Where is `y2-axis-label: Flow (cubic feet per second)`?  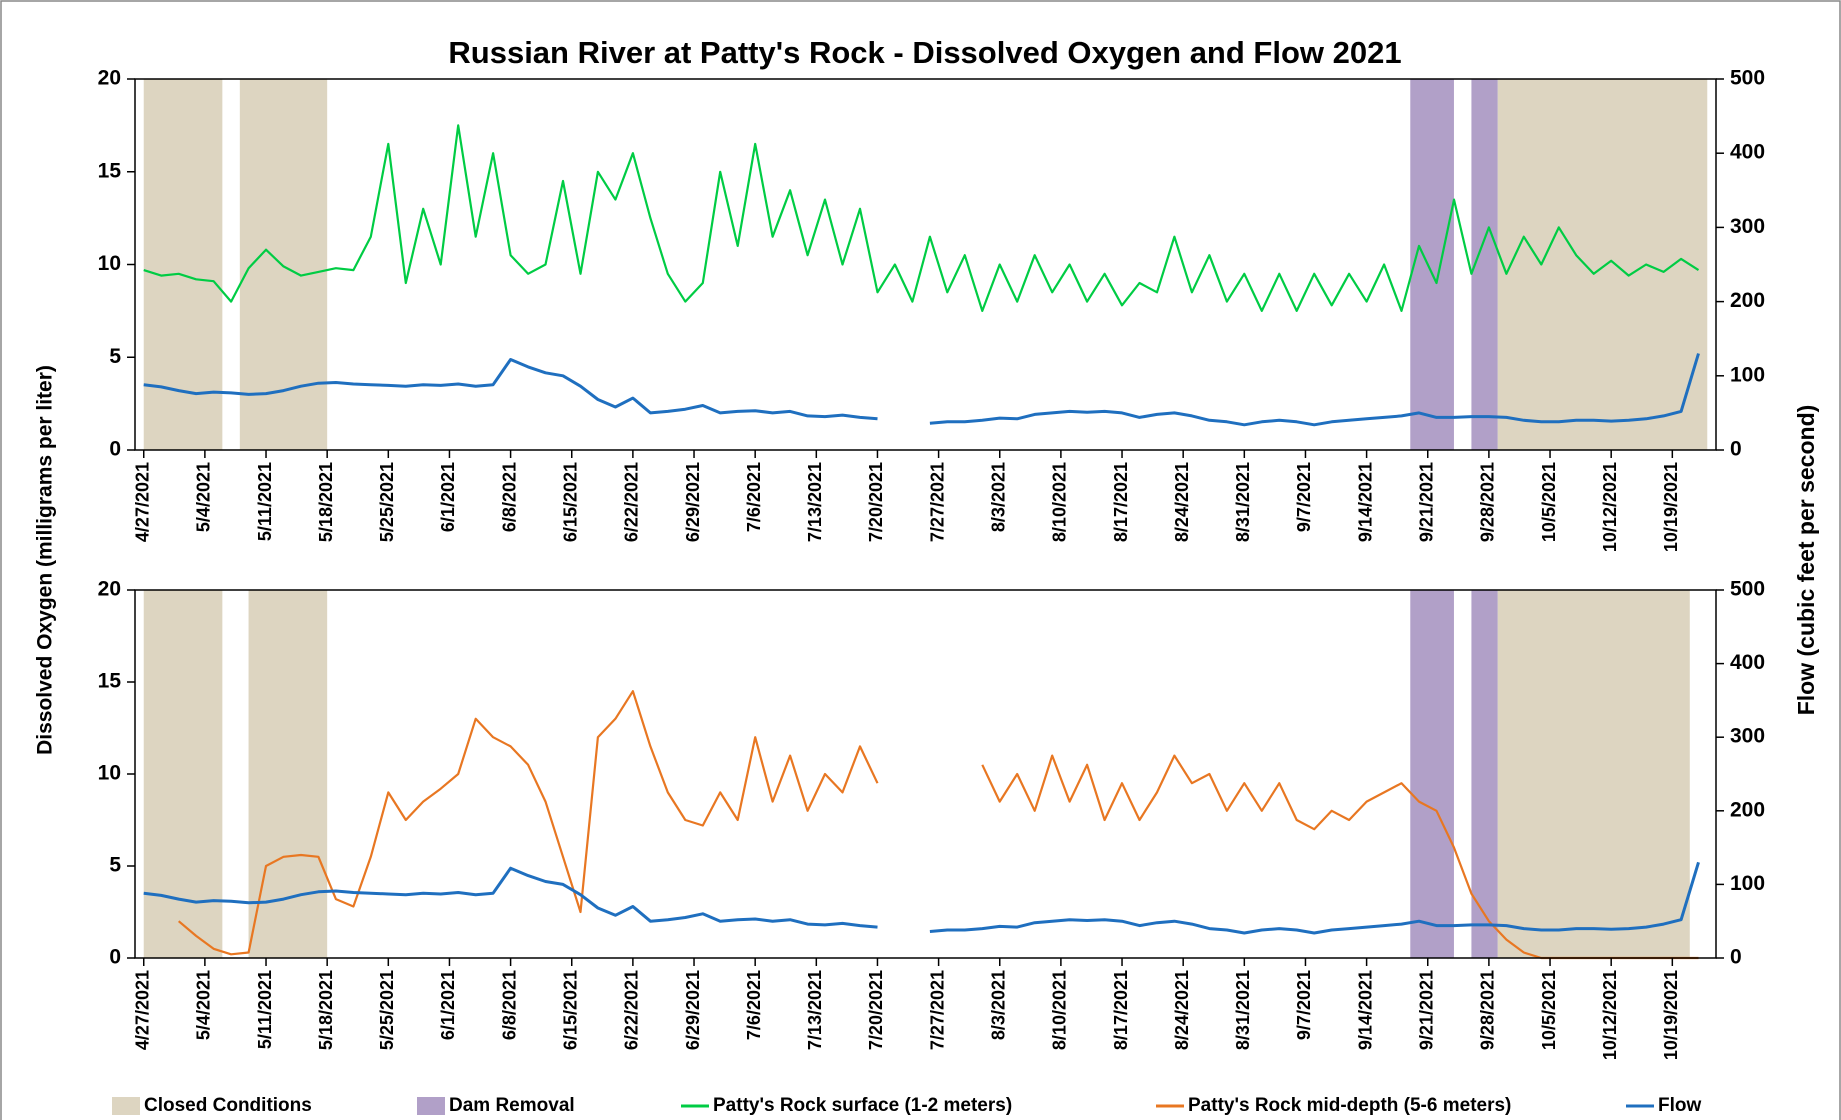 y2-axis-label: Flow (cubic feet per second) is located at coordinates (1806, 560).